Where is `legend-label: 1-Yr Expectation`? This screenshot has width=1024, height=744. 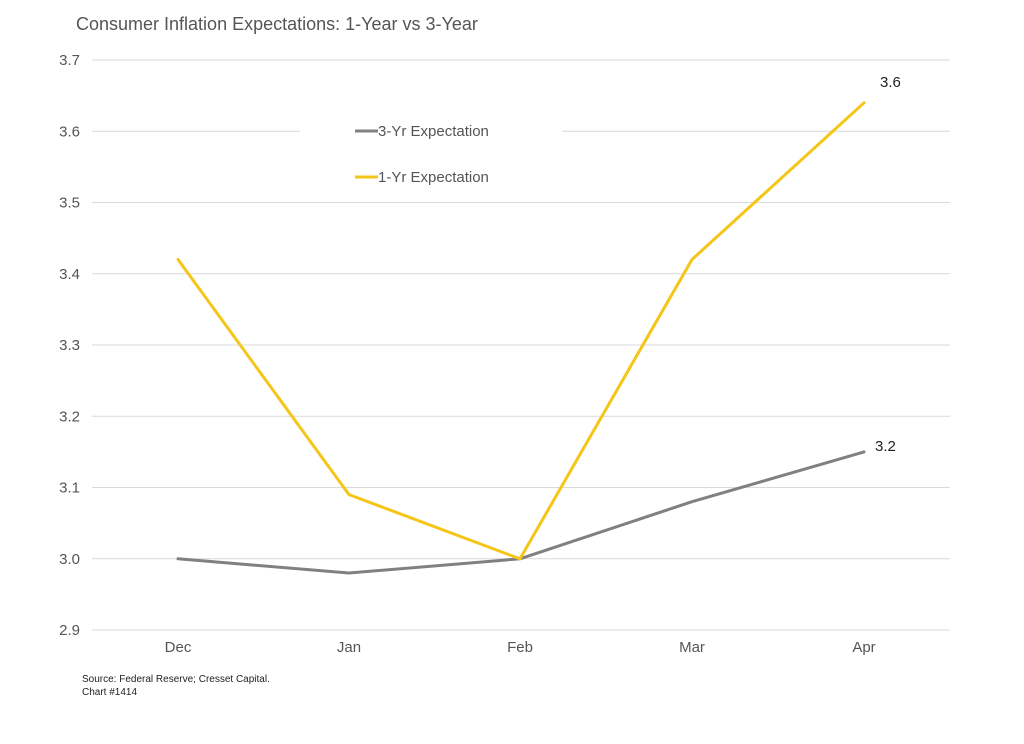 legend-label: 1-Yr Expectation is located at coordinates (433, 177).